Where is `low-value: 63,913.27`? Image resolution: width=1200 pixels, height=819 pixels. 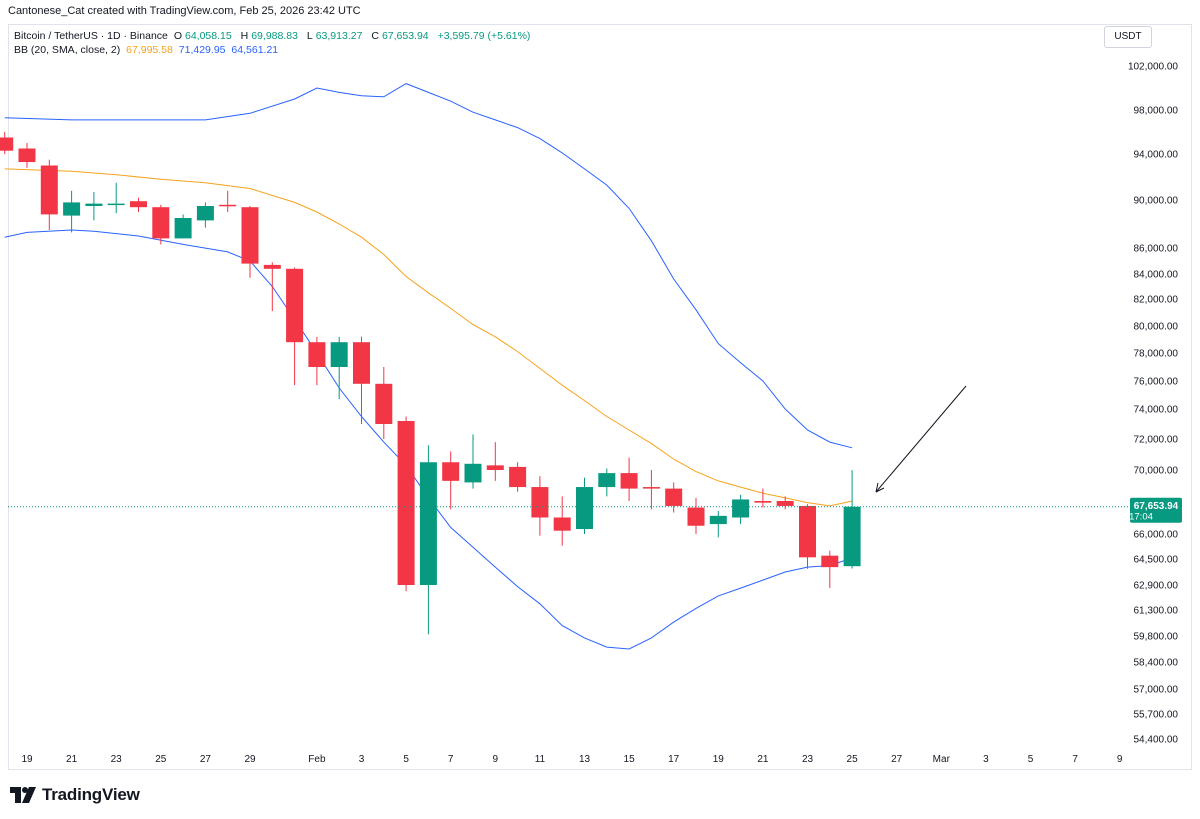 low-value: 63,913.27 is located at coordinates (339, 36).